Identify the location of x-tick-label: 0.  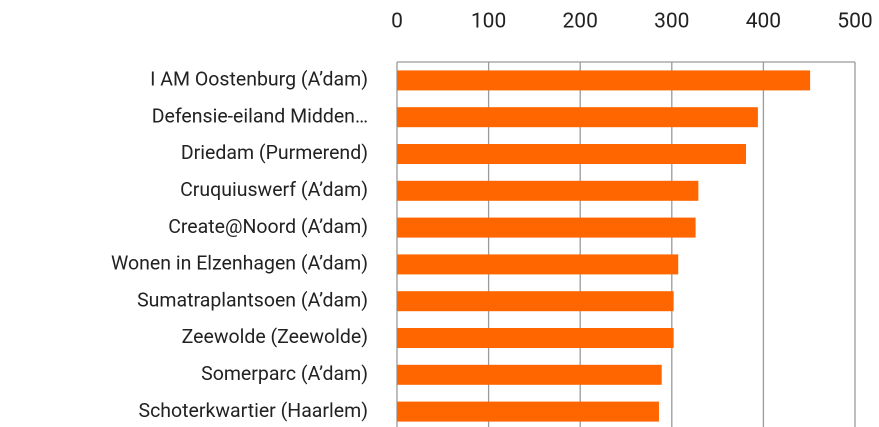
(397, 22).